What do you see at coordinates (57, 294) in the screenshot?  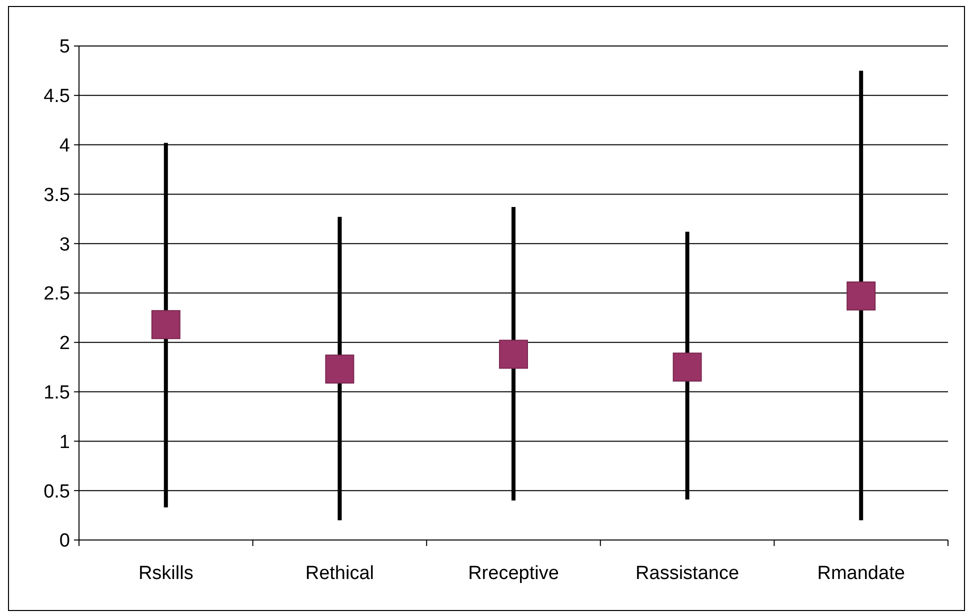 I see `y-tick-label: 2.5` at bounding box center [57, 294].